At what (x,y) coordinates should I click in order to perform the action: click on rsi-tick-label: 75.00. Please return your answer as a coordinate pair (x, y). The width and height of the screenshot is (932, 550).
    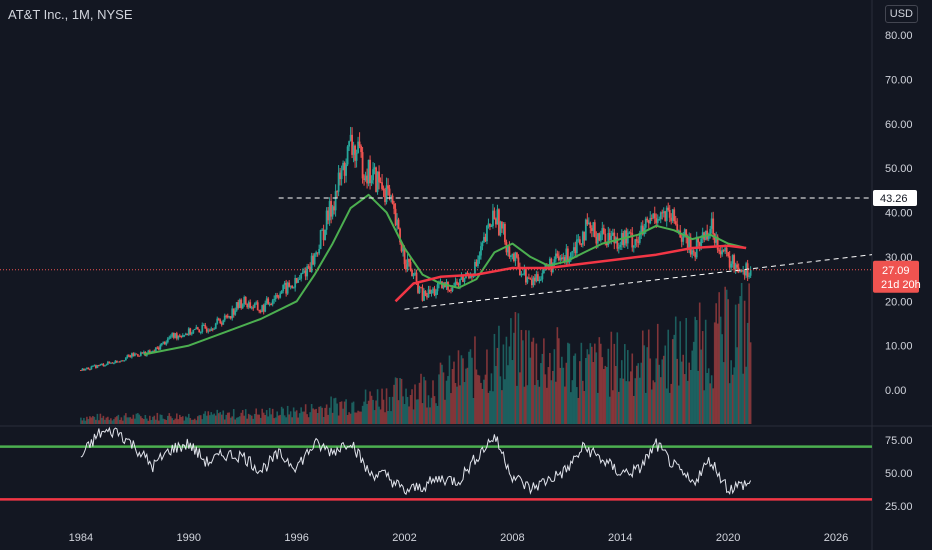
    Looking at the image, I should click on (899, 441).